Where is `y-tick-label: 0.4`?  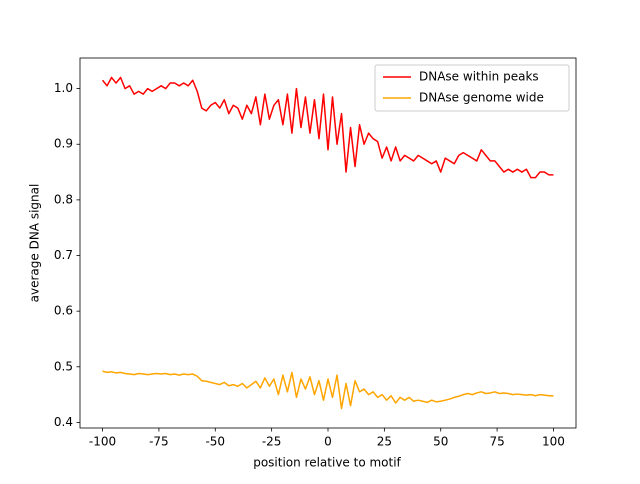 y-tick-label: 0.4 is located at coordinates (63, 422).